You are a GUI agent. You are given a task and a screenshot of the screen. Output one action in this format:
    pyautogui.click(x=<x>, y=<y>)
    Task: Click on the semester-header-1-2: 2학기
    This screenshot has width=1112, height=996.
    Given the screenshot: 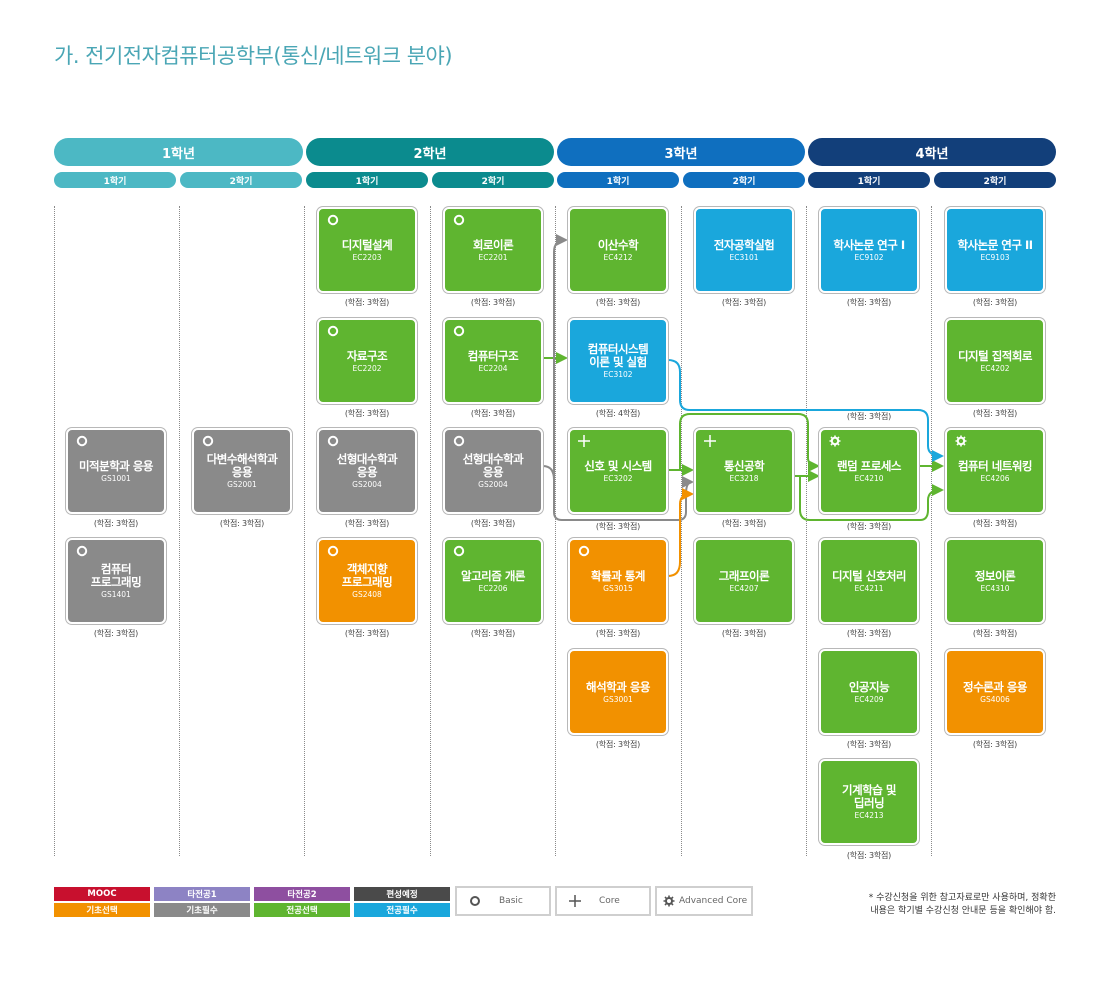 What is the action you would take?
    pyautogui.click(x=241, y=180)
    